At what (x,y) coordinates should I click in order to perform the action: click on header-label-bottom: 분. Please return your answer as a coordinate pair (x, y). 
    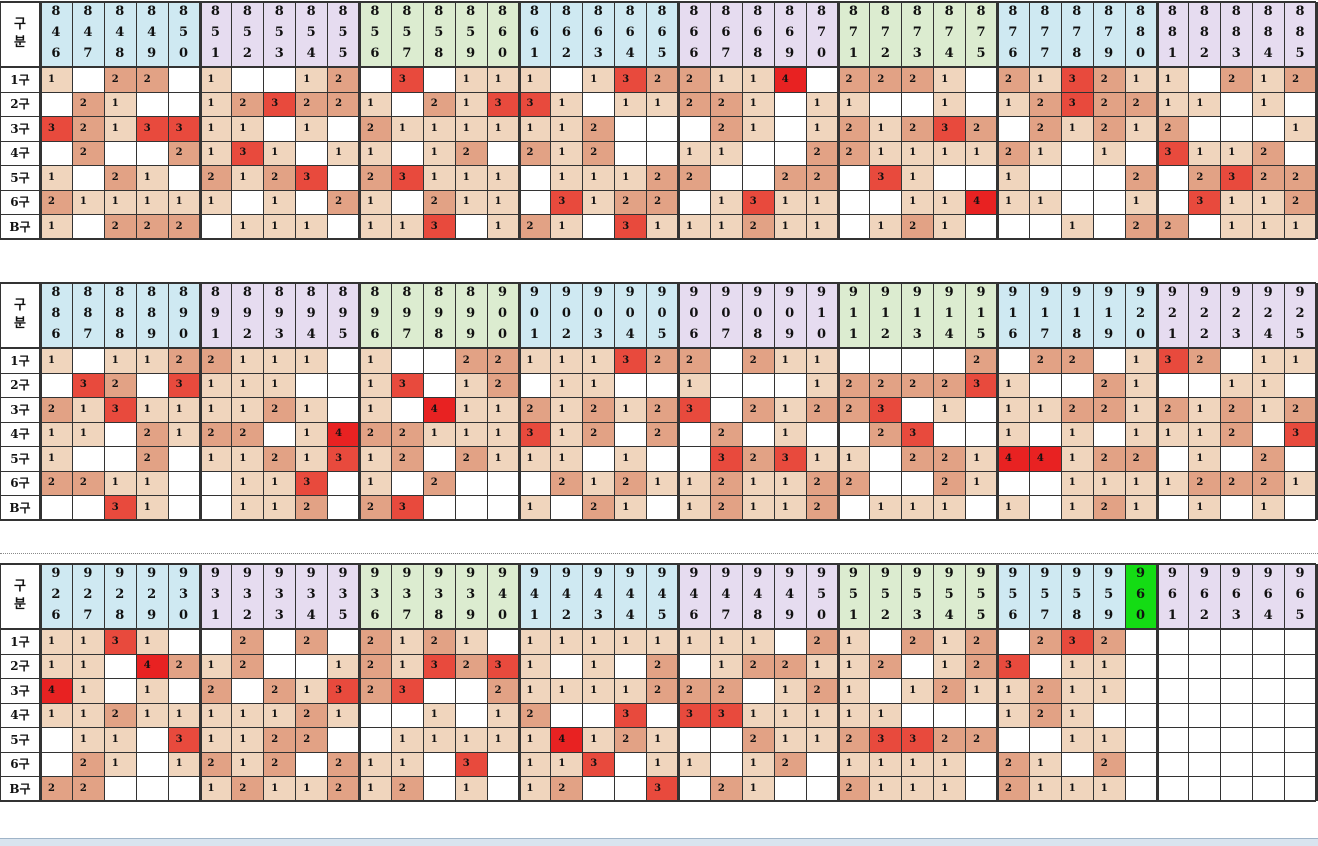
    Looking at the image, I should click on (20, 604).